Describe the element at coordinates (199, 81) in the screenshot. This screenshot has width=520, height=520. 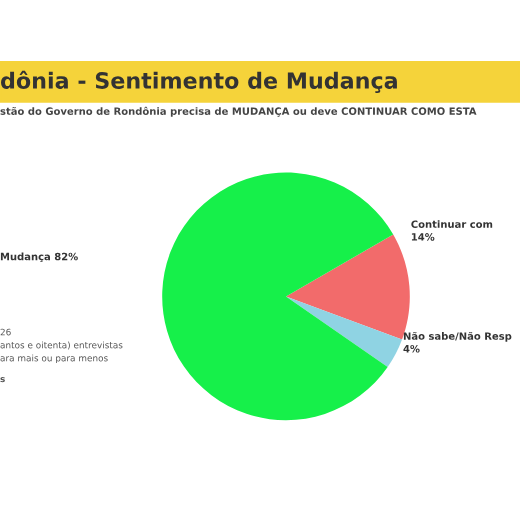
I see `chart-title: dônia - Sentimento de Mudança` at that location.